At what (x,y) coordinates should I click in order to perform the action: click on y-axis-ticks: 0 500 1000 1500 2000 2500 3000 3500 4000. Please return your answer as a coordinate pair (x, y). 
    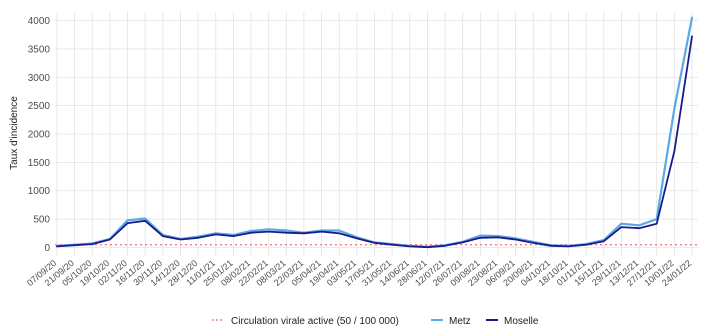
    Looking at the image, I should click on (39, 135).